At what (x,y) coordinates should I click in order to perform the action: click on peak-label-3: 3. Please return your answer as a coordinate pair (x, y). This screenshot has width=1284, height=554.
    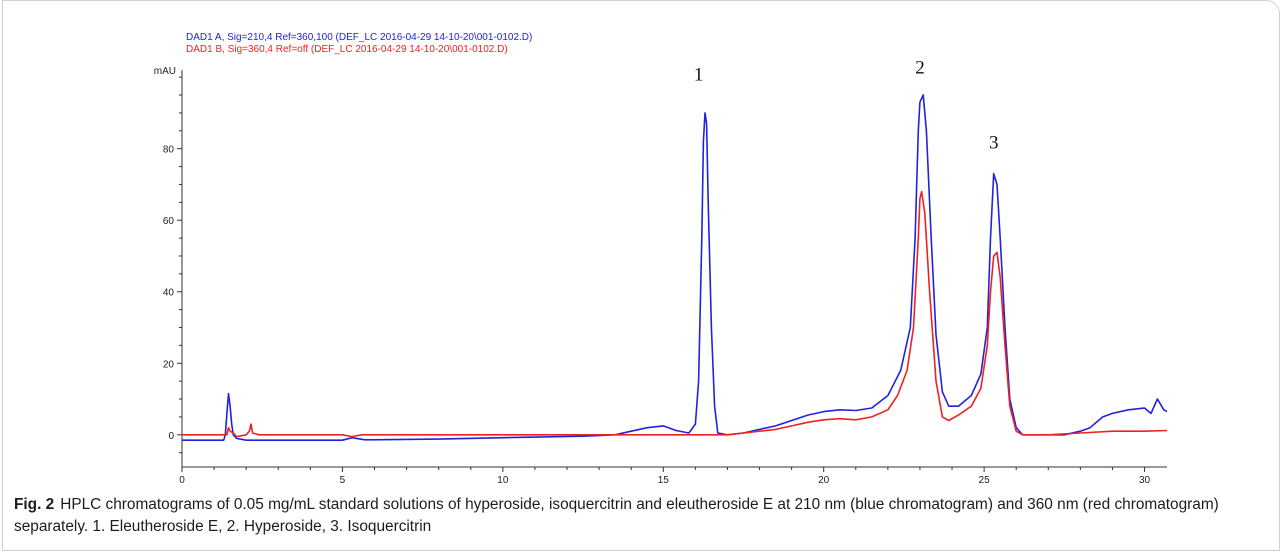
    Looking at the image, I should click on (994, 143).